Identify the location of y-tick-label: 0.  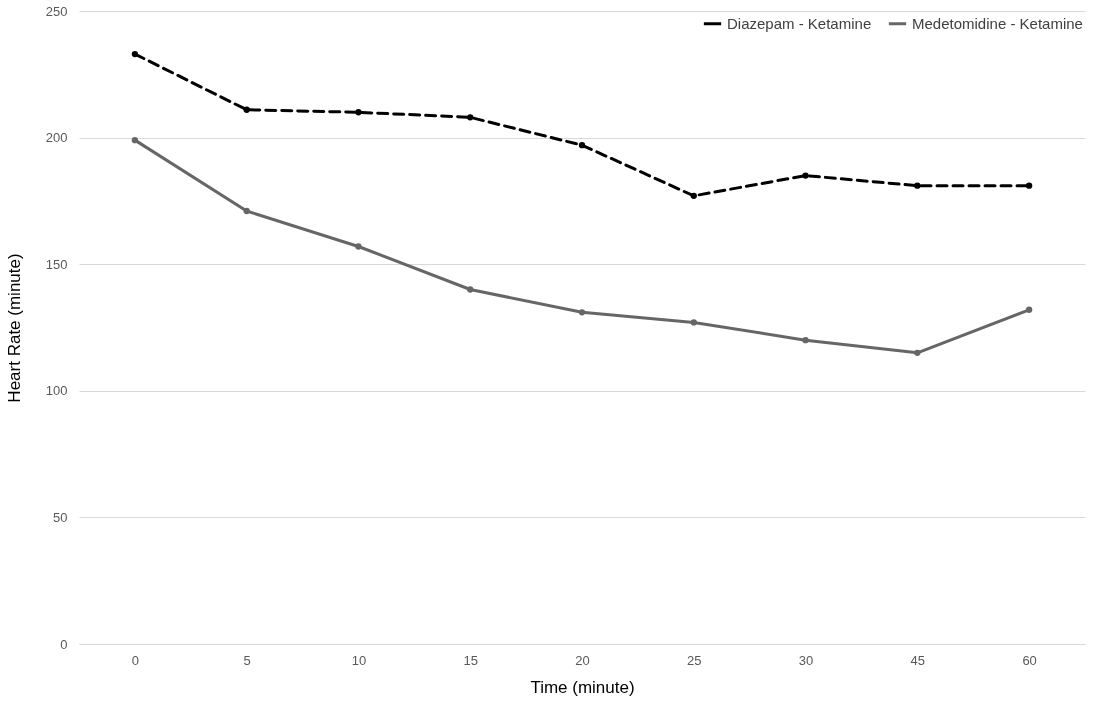
(64, 644).